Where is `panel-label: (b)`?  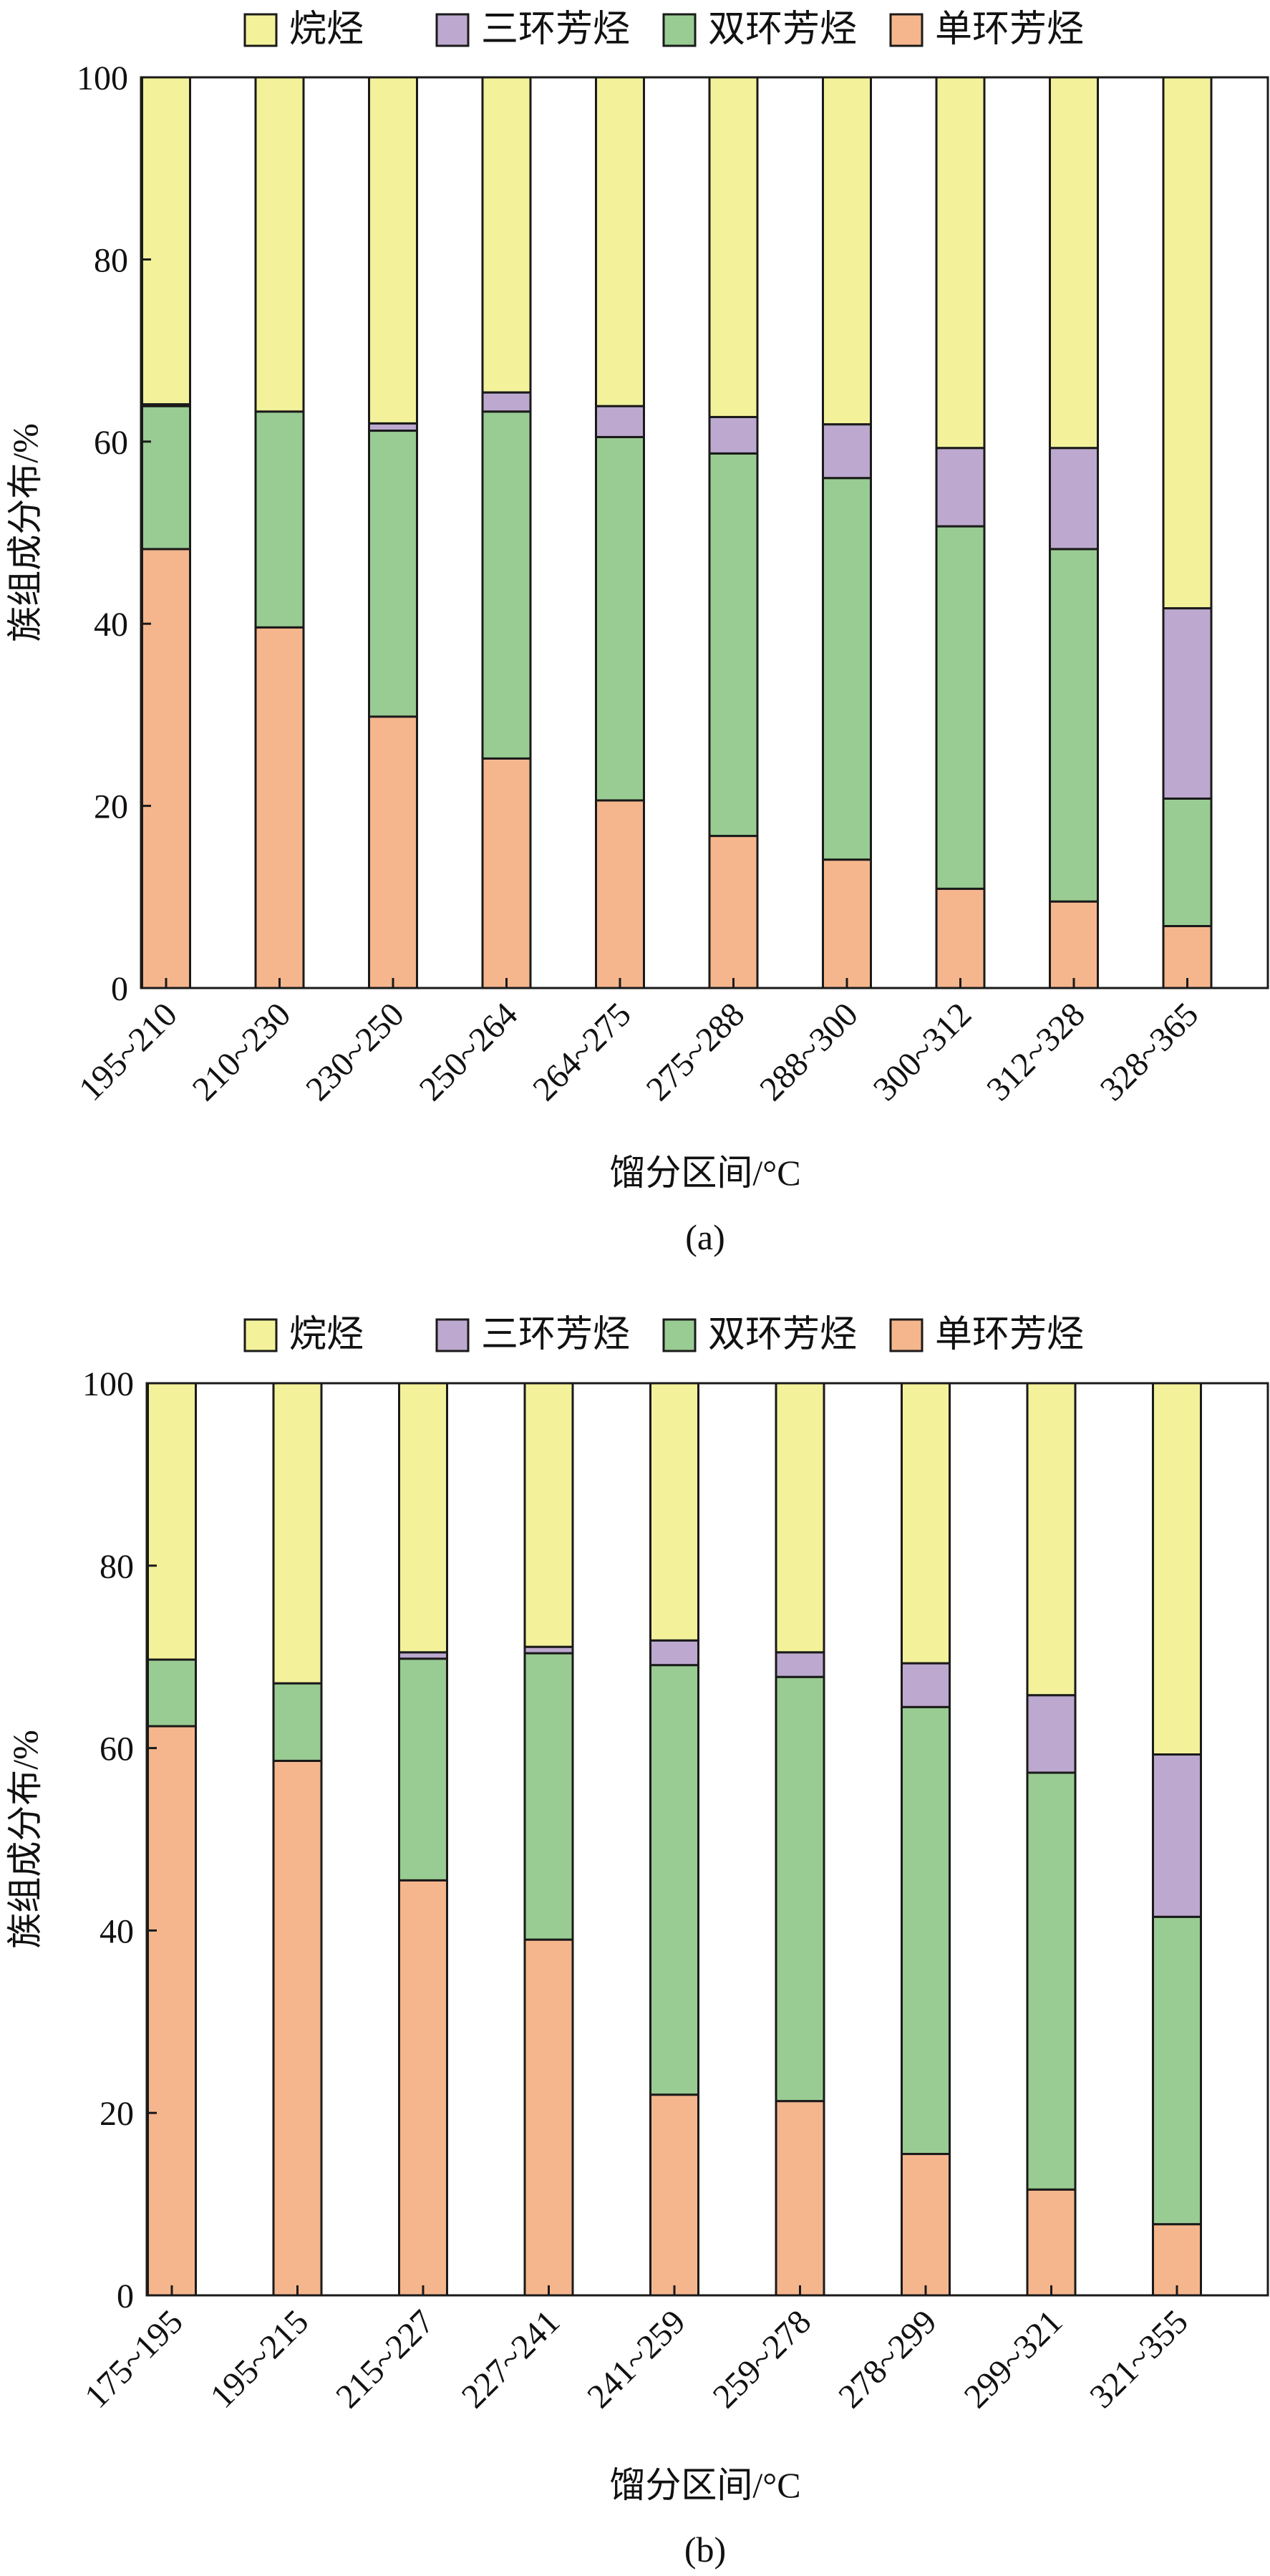
panel-label: (b) is located at coordinates (705, 2549).